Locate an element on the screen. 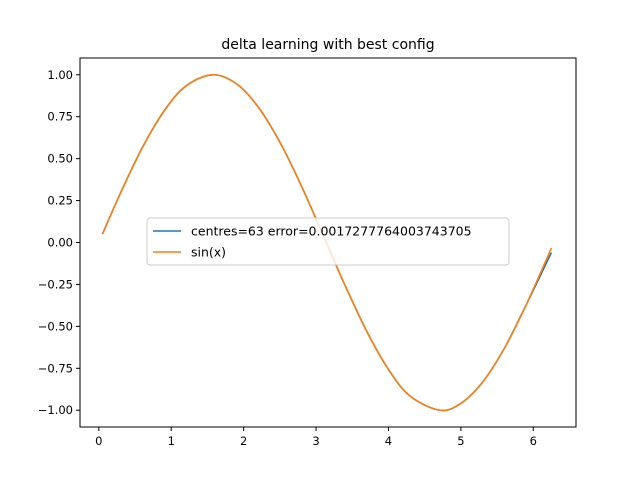  y-tick-label: 0.50 is located at coordinates (60, 159).